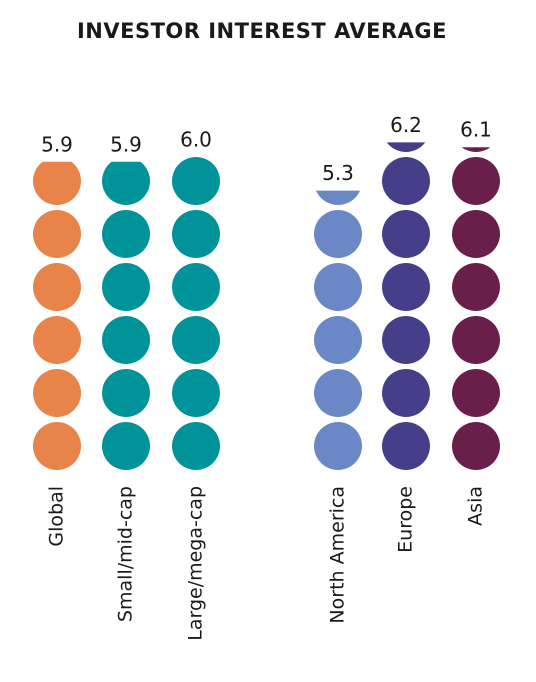 The image size is (536, 682). Describe the element at coordinates (196, 140) in the screenshot. I see `value-label: 6.0` at that location.